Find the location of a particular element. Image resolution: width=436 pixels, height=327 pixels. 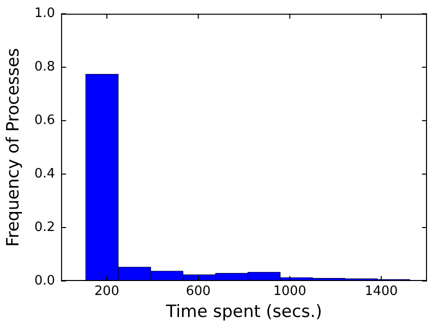

x-axis-title: Time spent (secs.) is located at coordinates (243, 312).